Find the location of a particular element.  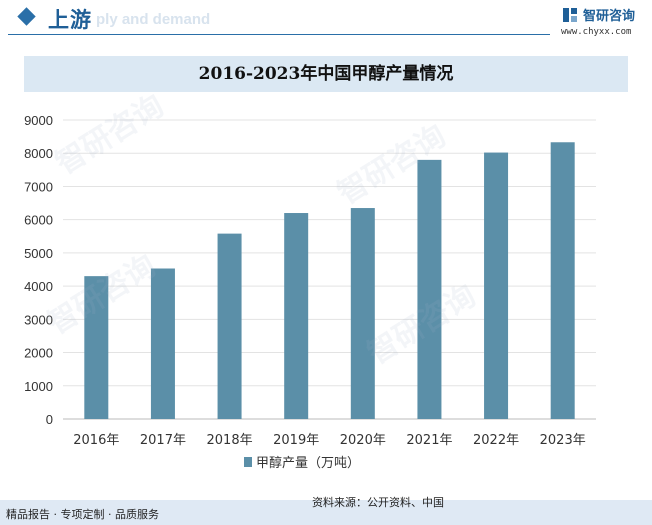

y-tick-label-0: 0 is located at coordinates (49, 419).